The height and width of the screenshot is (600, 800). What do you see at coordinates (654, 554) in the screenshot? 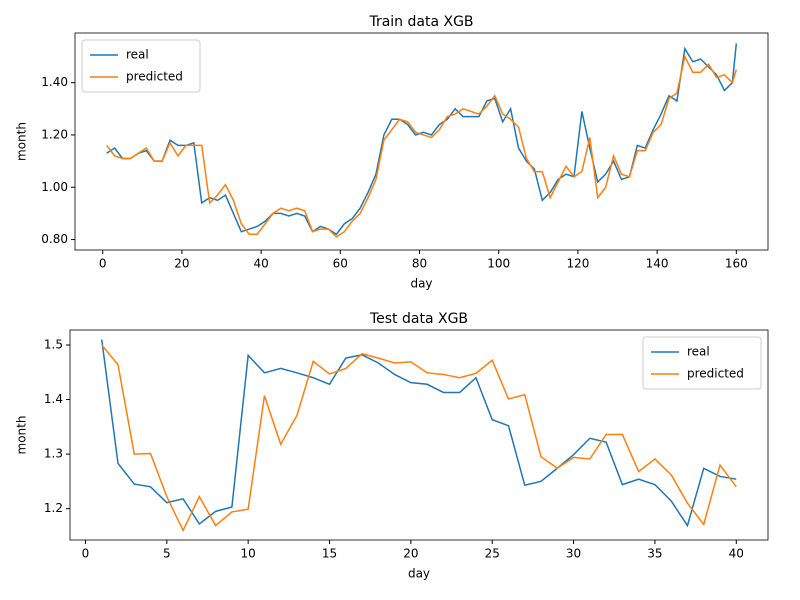
I see `x-tick-label: 35` at bounding box center [654, 554].